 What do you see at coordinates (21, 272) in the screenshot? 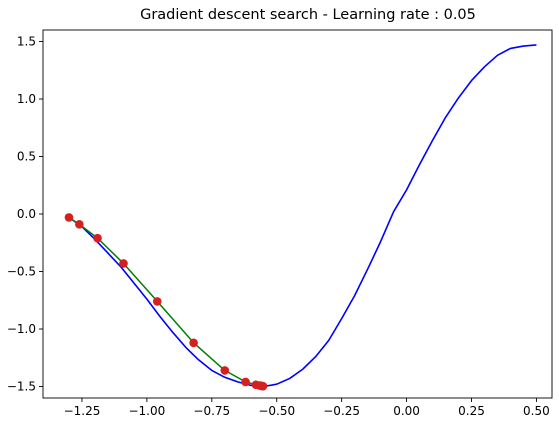
I see `y-tick-label: −0.5` at bounding box center [21, 272].